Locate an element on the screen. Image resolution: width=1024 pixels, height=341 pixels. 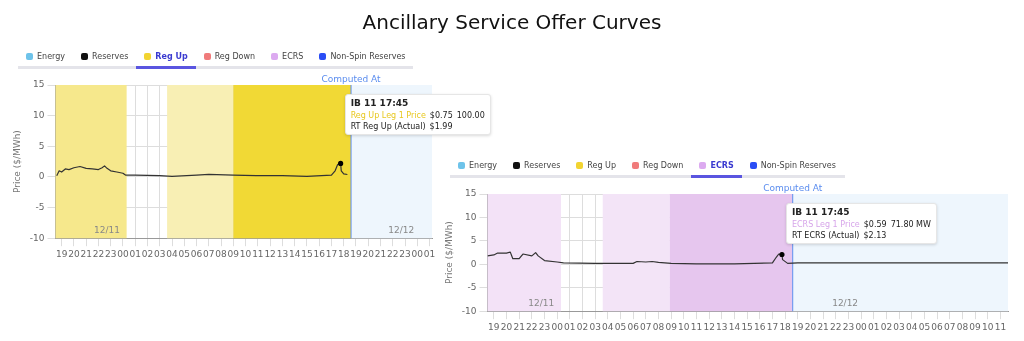
x-tick-label: 15 is located at coordinates (747, 326).